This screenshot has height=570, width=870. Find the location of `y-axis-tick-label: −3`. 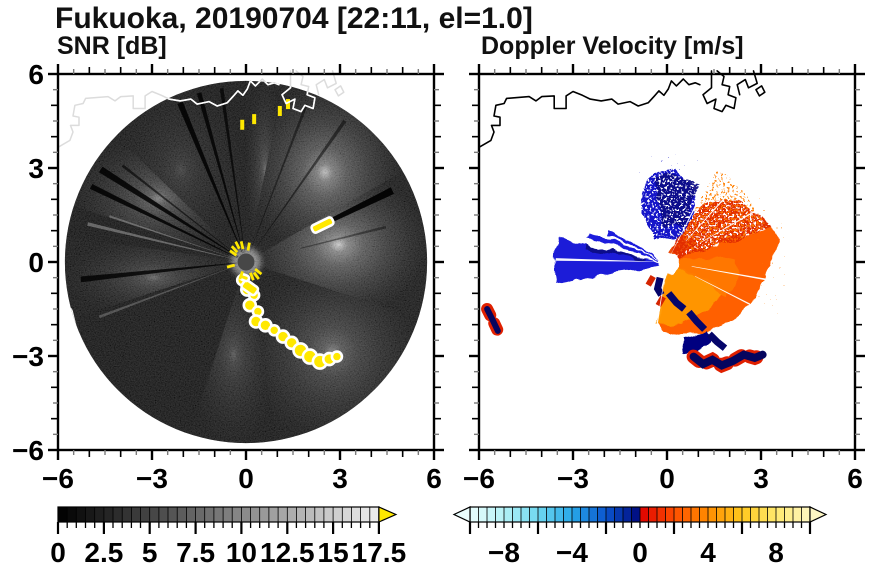

y-axis-tick-label: −3 is located at coordinates (28, 356).